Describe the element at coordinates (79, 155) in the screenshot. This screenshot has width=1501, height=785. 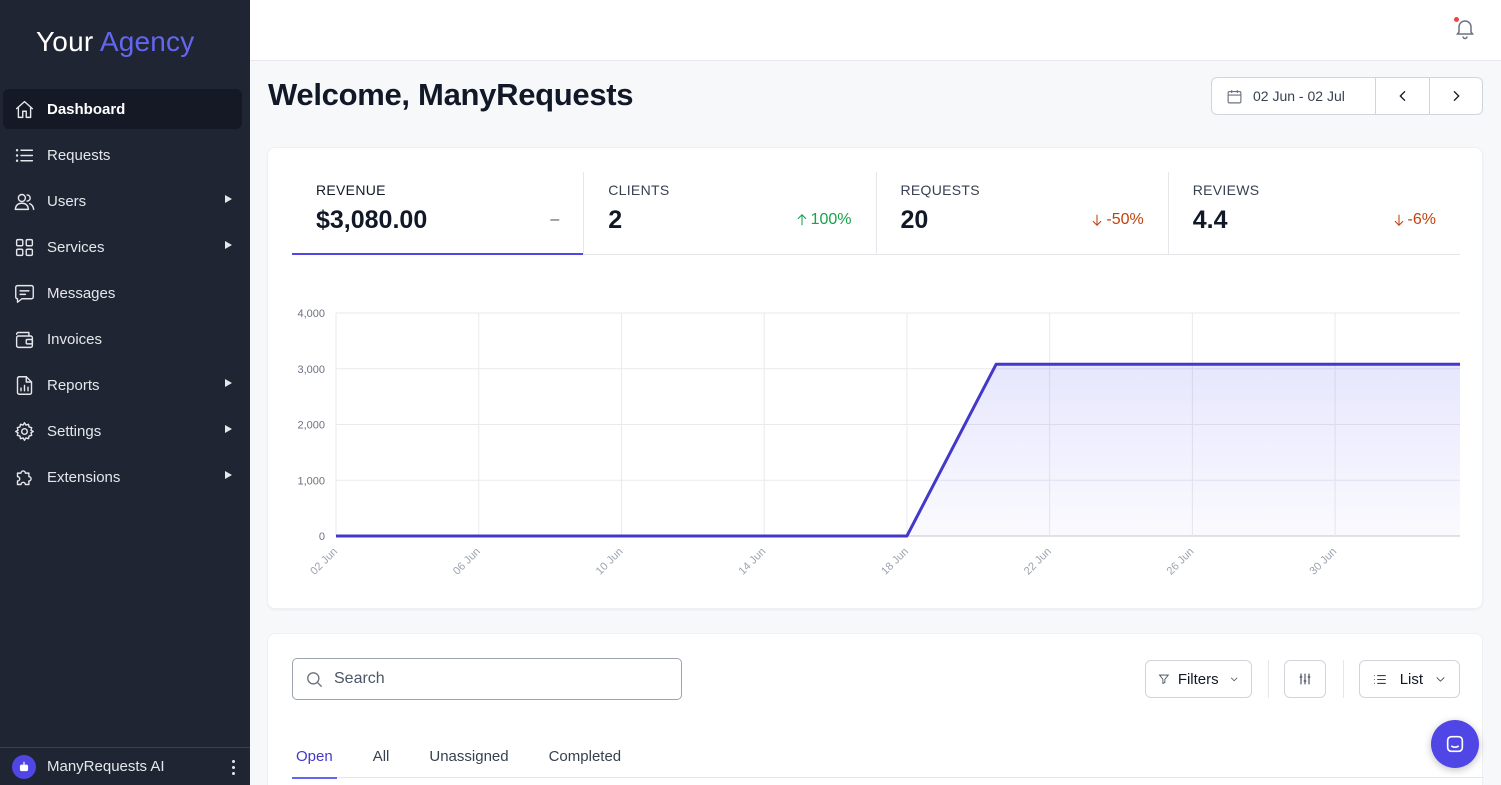
I see `sidebar-item-label: Requests` at that location.